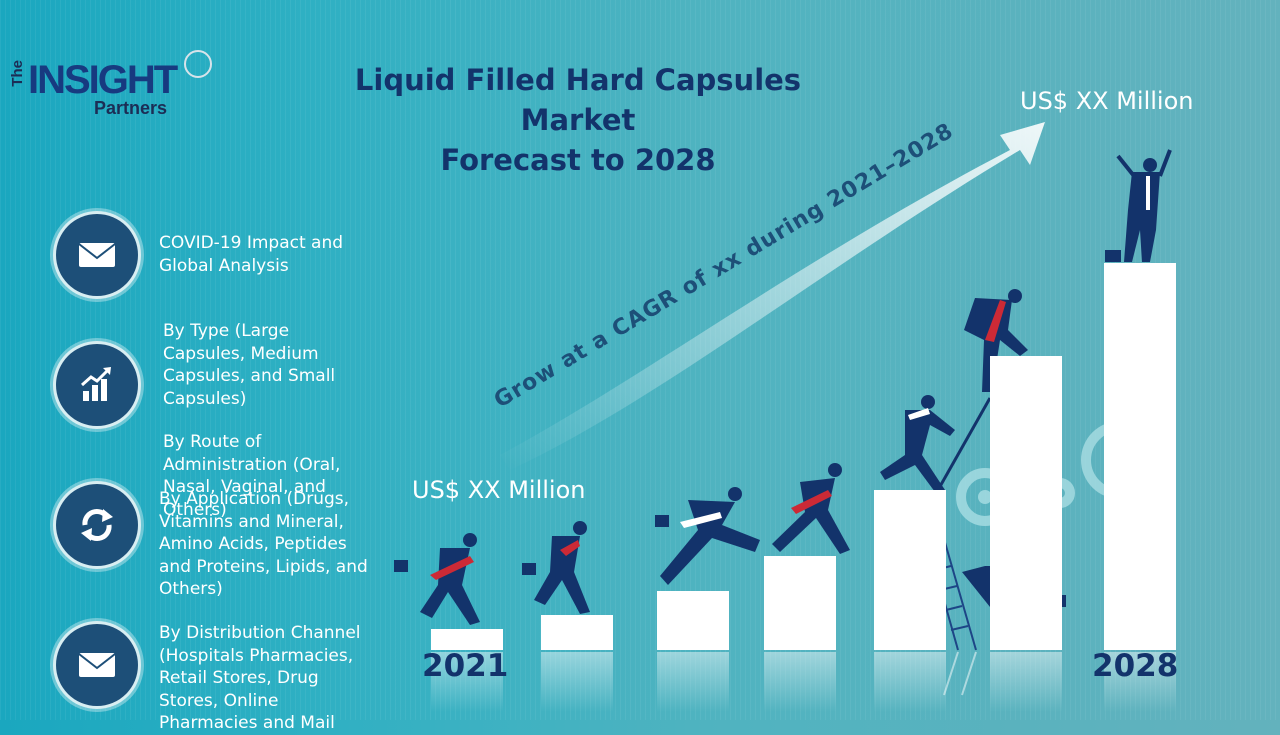  Describe the element at coordinates (578, 160) in the screenshot. I see `title-line-2: Forecast to 2028` at that location.